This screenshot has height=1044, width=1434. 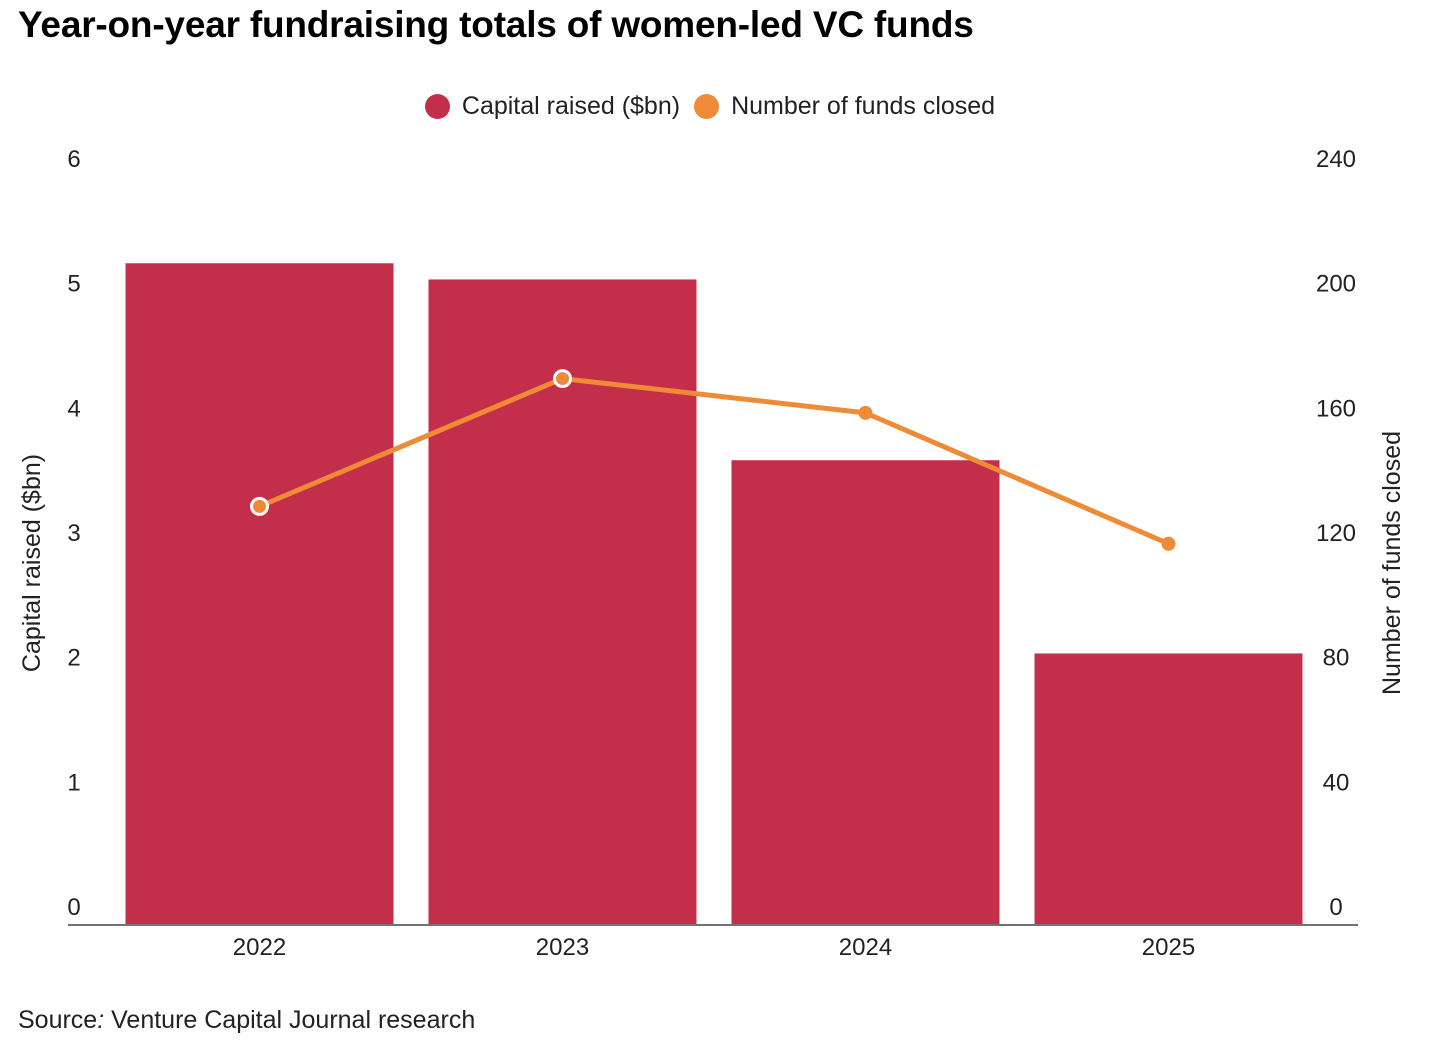 I want to click on y-tick-label-right: 120, so click(x=1336, y=533).